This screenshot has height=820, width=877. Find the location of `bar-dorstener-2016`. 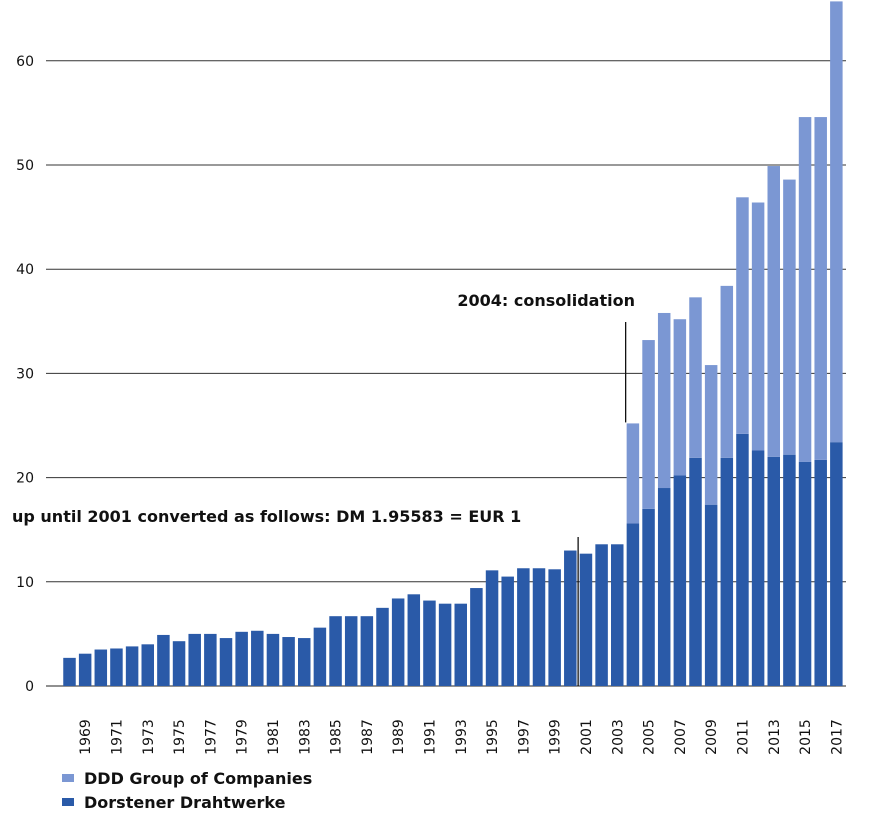

bar-dorstener-2016 is located at coordinates (820, 573).